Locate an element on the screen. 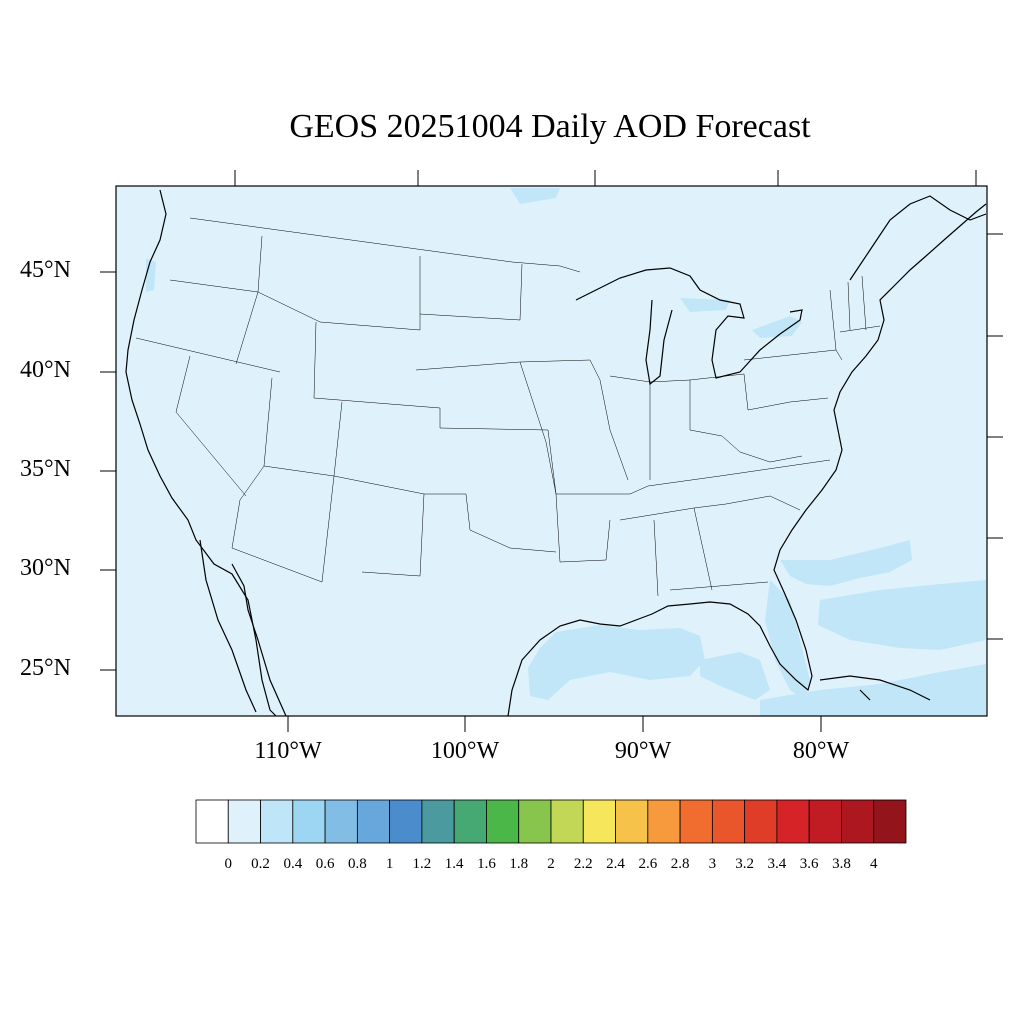 The image size is (1024, 1024). colorbar is located at coordinates (551, 821).